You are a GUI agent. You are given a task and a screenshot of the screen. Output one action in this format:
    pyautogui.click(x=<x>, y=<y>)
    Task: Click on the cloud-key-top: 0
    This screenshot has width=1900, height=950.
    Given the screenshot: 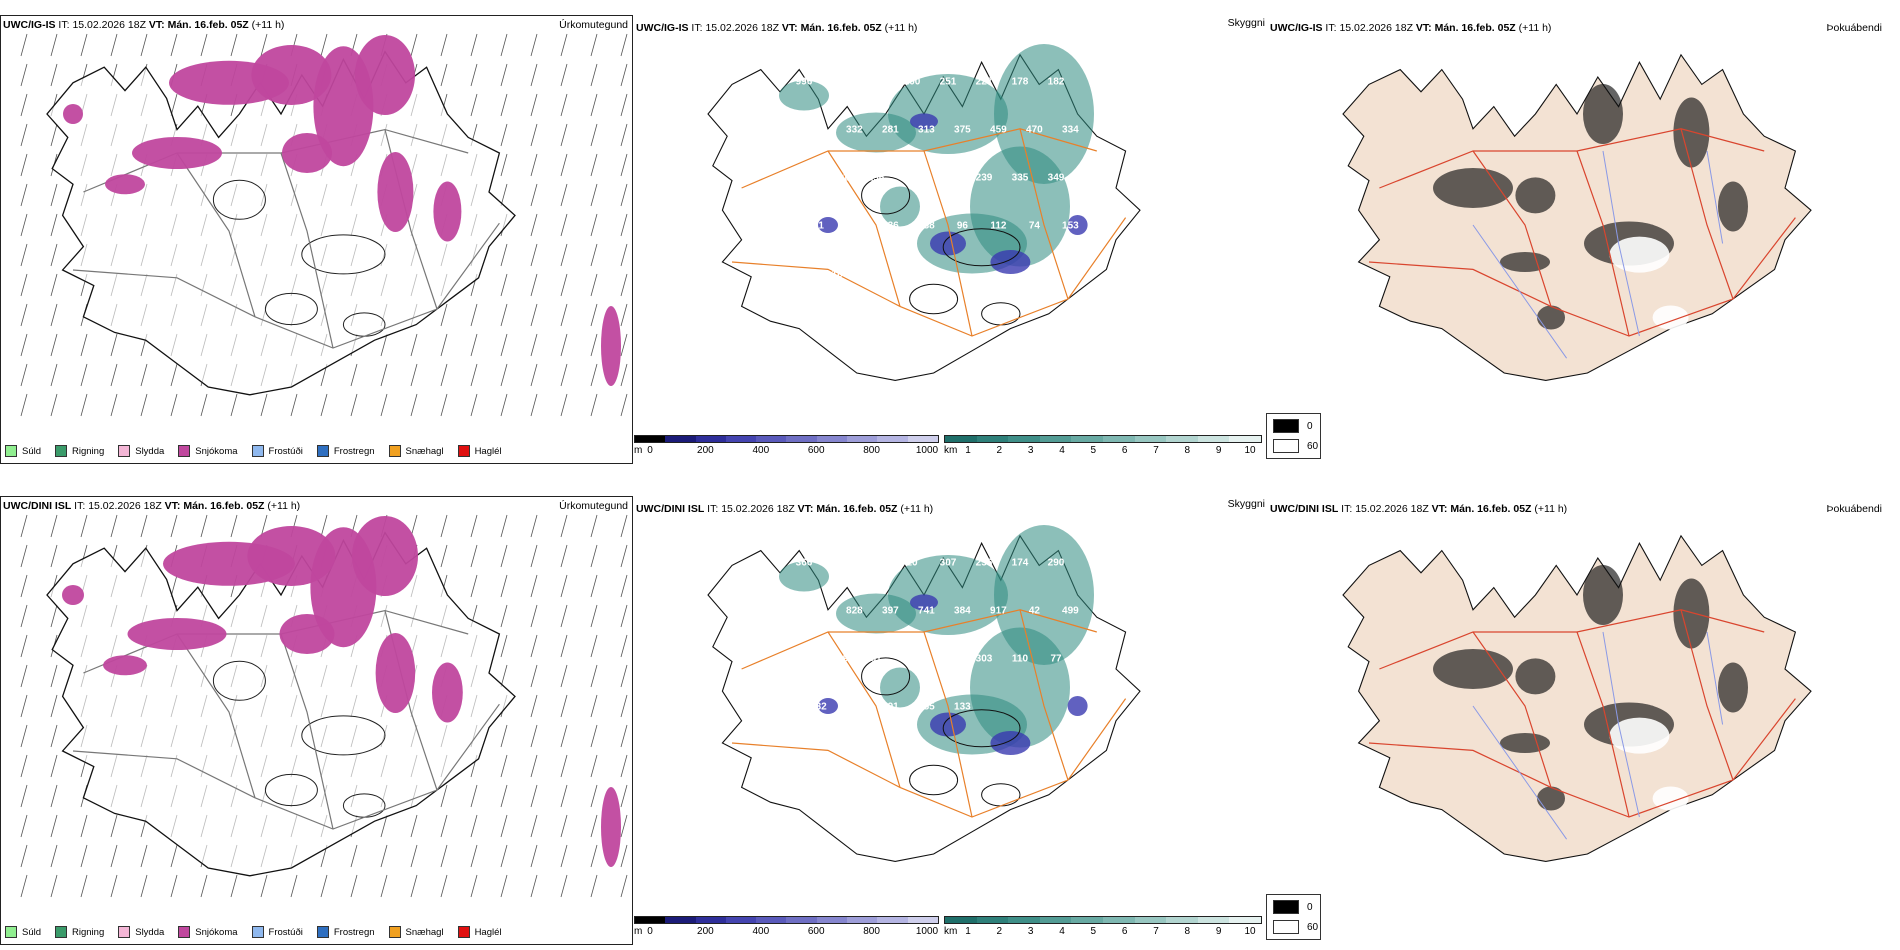 What is the action you would take?
    pyautogui.click(x=1310, y=426)
    